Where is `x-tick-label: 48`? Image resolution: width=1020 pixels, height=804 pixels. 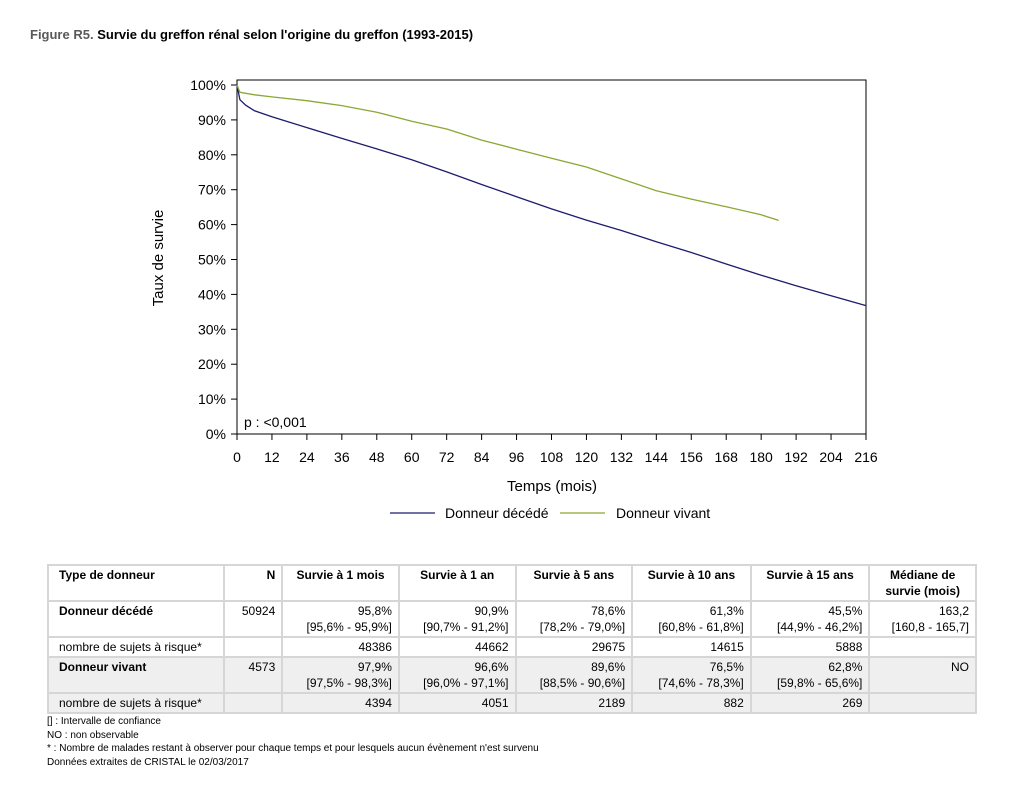 x-tick-label: 48 is located at coordinates (377, 457).